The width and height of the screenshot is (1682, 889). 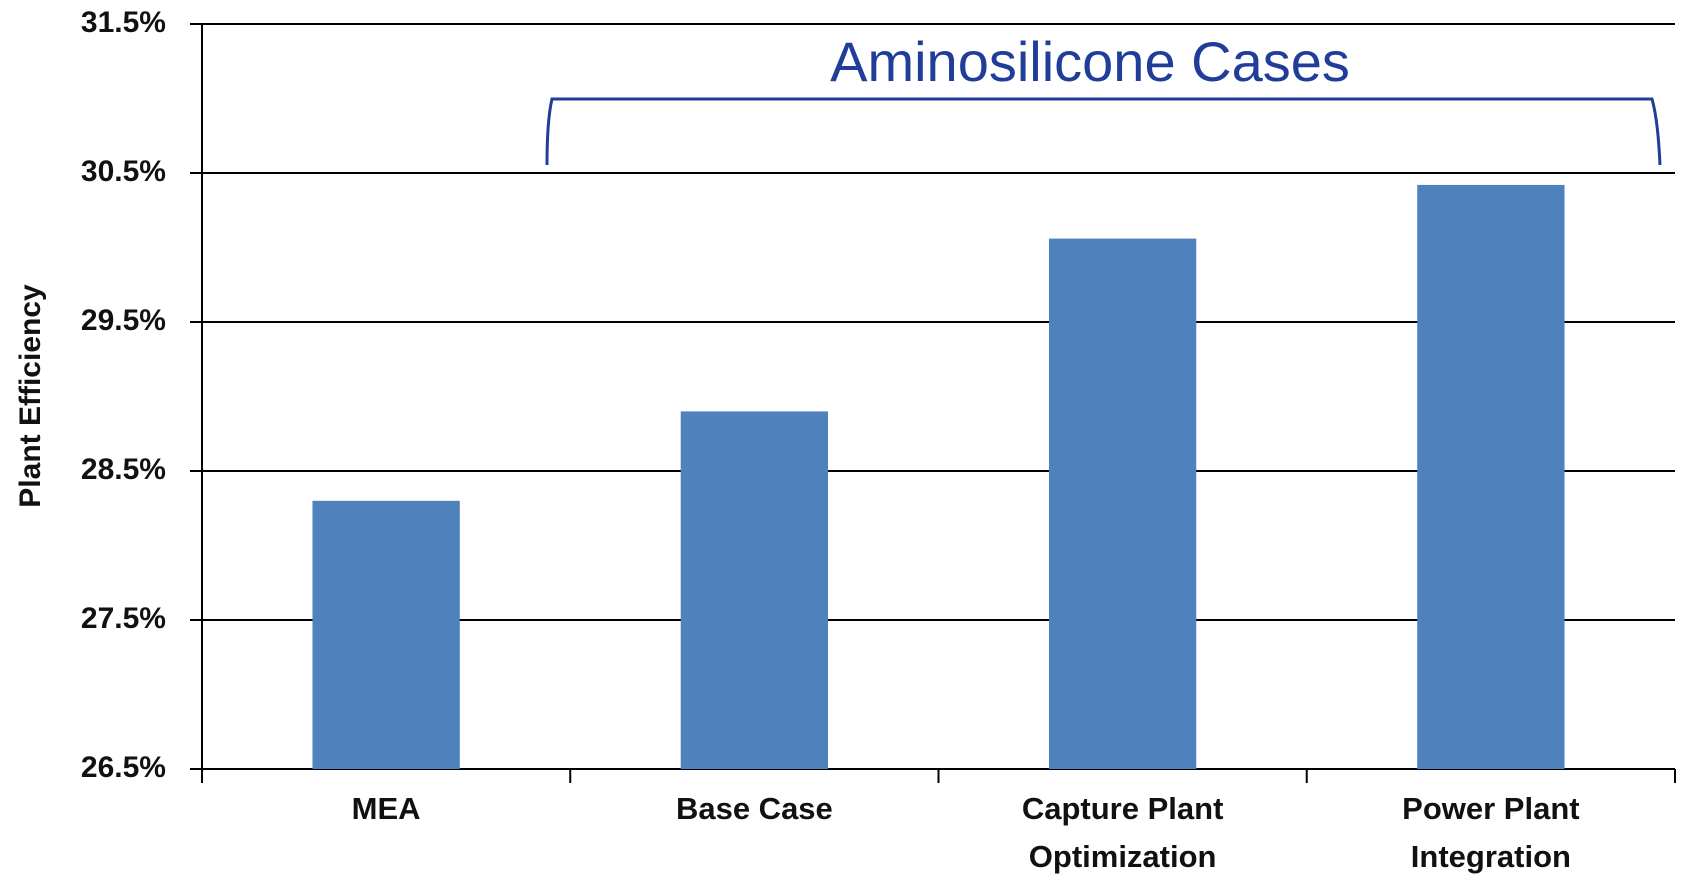 I want to click on x-tick-label: Capture Plant Optimization, so click(x=1122, y=832).